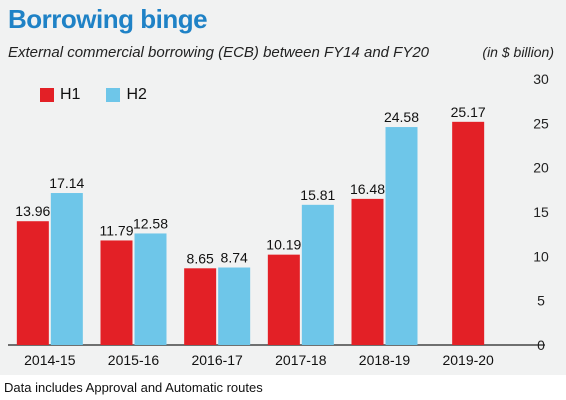 This screenshot has height=400, width=566. What do you see at coordinates (468, 112) in the screenshot?
I see `data-label-h1: 25.17` at bounding box center [468, 112].